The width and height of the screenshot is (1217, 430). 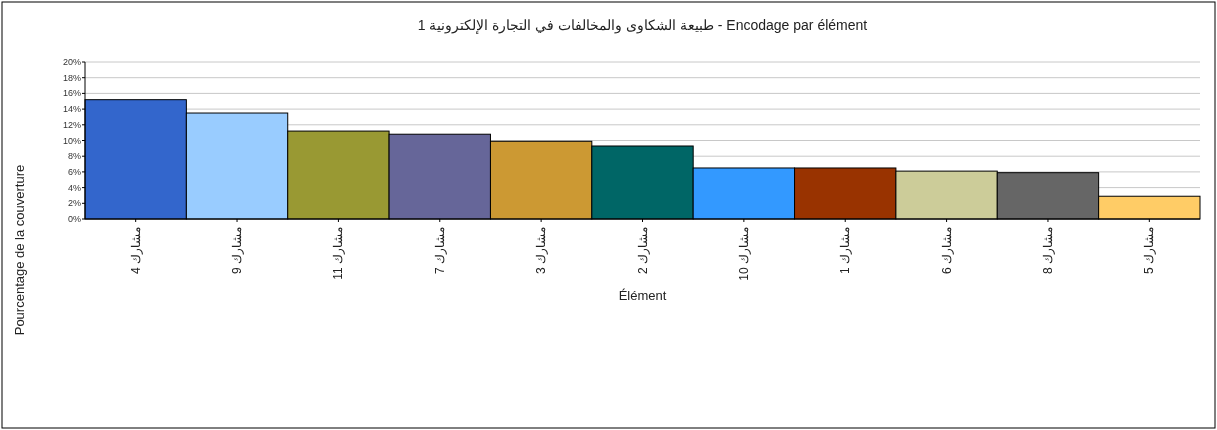 I want to click on xtick: مشارك 4, so click(x=135, y=251).